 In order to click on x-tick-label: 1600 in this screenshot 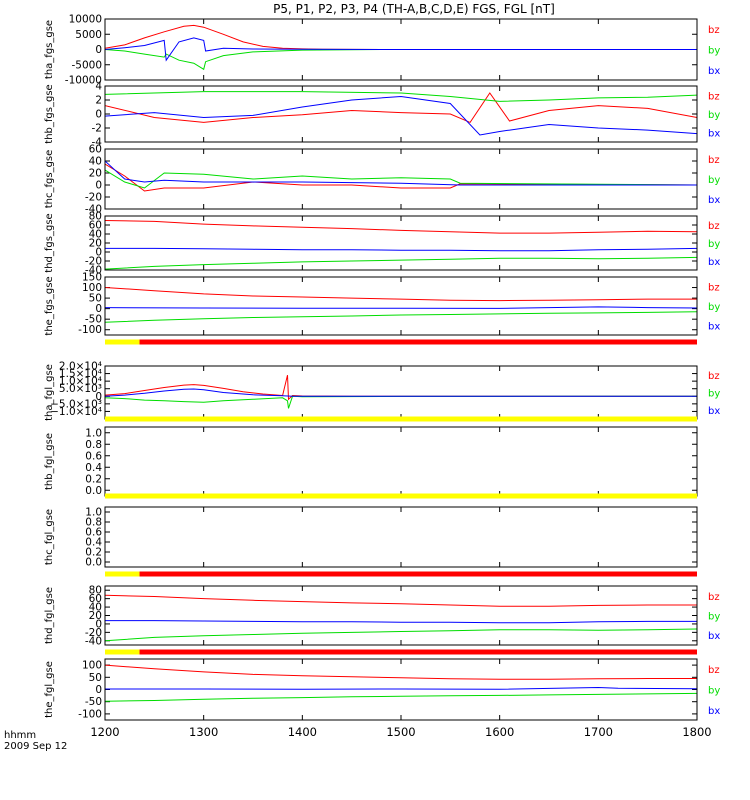, I will do `click(499, 732)`.